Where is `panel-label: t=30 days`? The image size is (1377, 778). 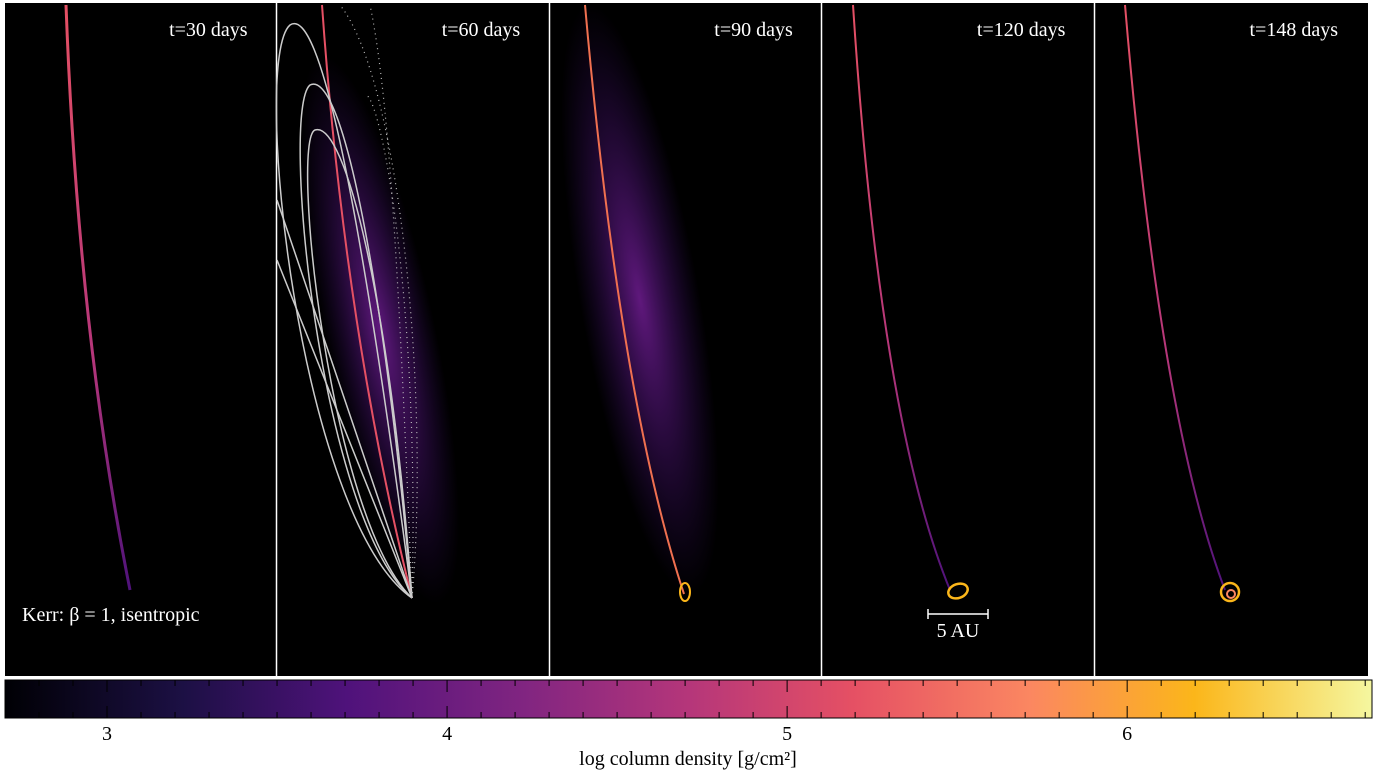
panel-label: t=30 days is located at coordinates (208, 30).